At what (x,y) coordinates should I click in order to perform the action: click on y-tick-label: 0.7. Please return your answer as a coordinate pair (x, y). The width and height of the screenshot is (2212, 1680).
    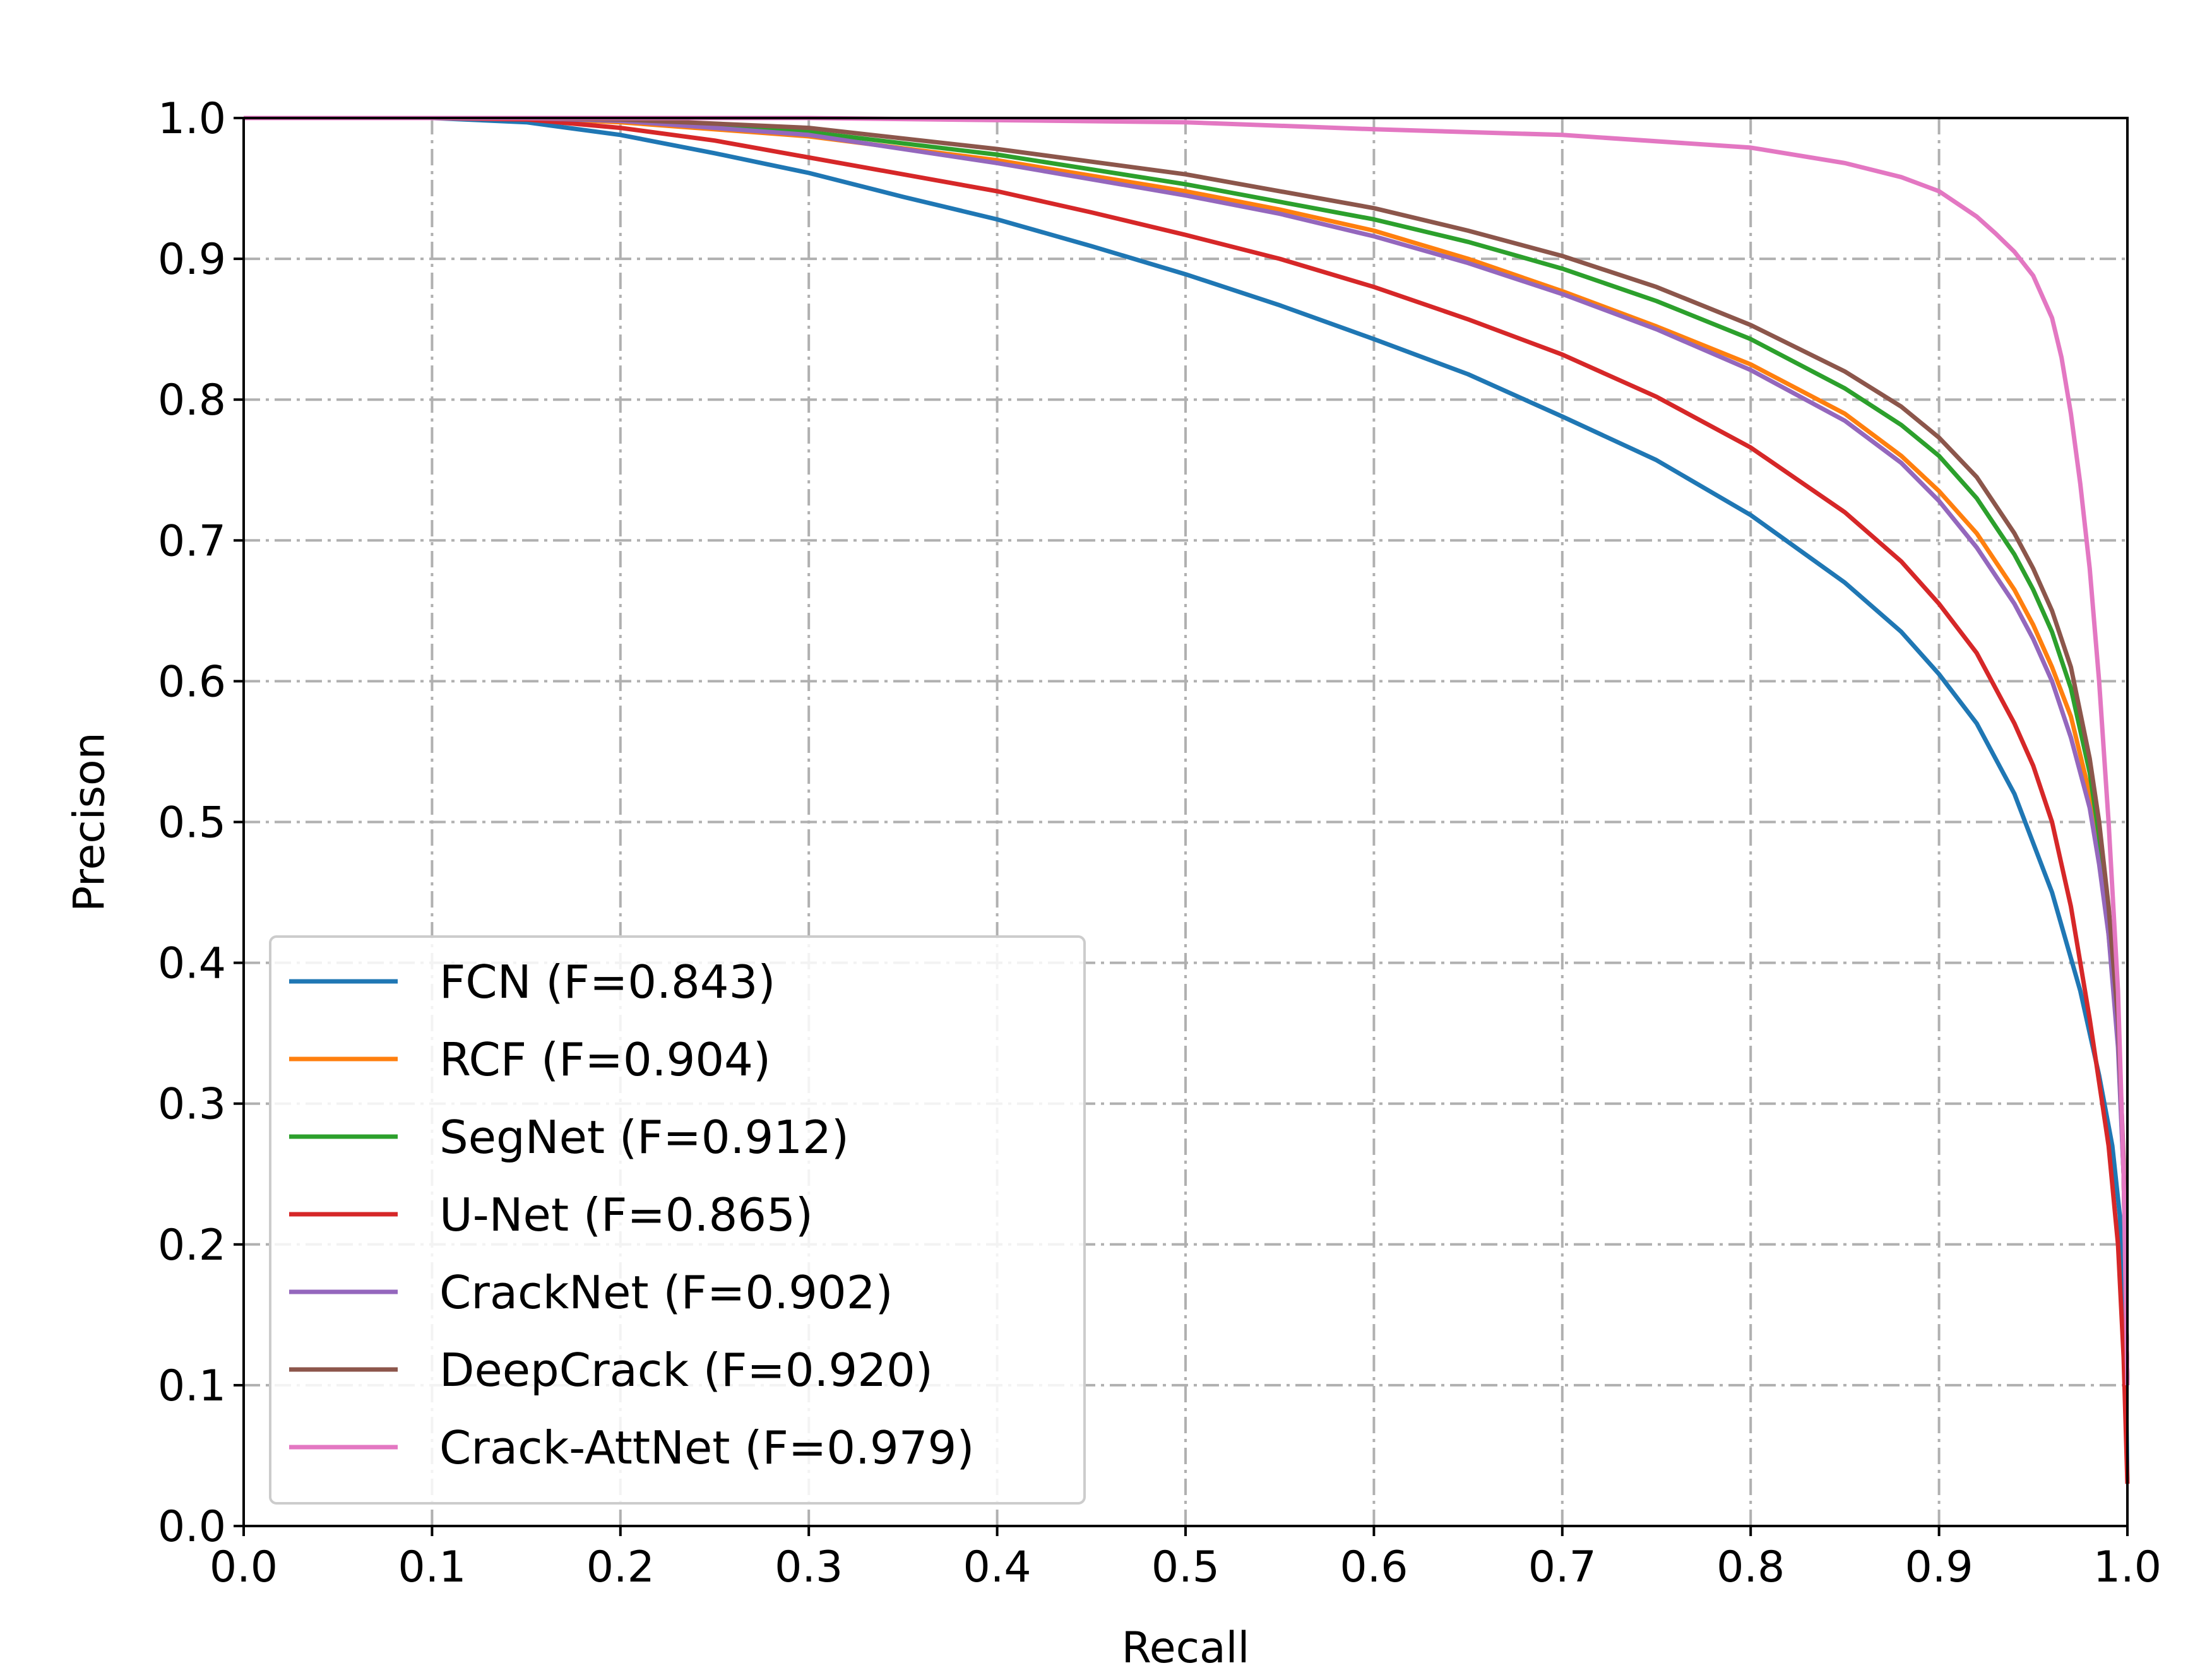
    Looking at the image, I should click on (192, 541).